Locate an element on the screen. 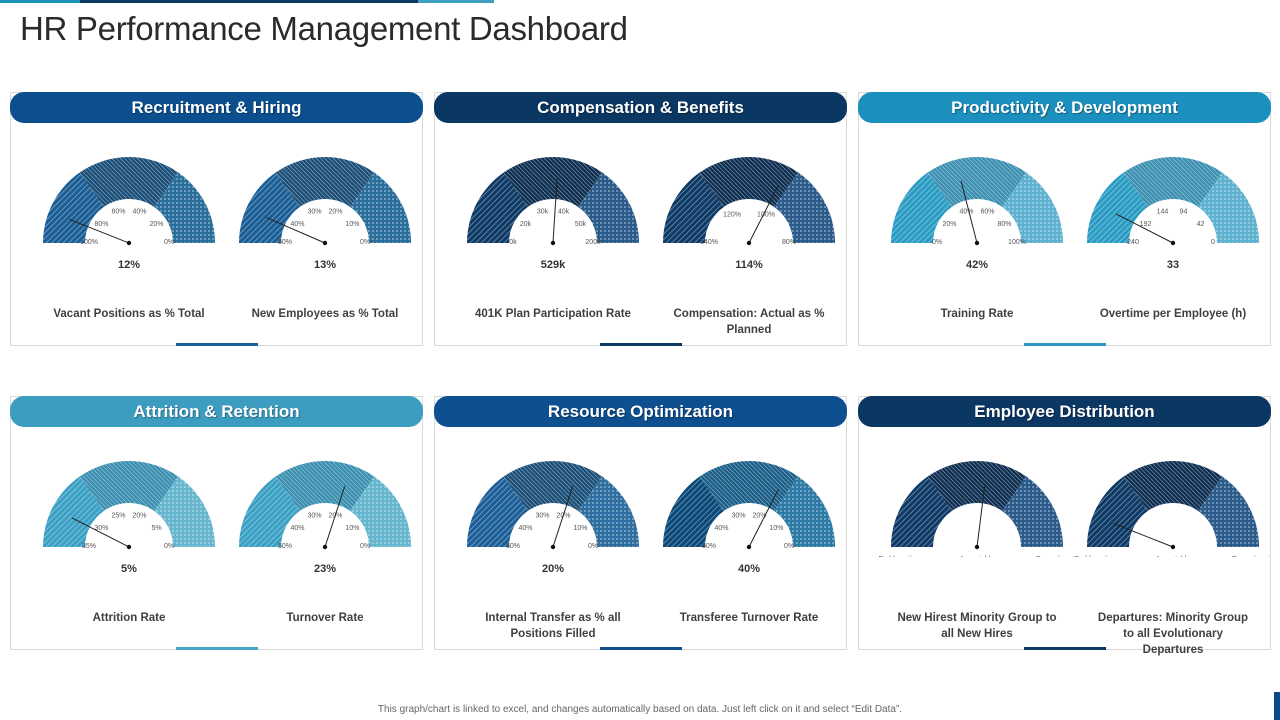  gauge-label: 401K Plan Participation Rate is located at coordinates (553, 314).